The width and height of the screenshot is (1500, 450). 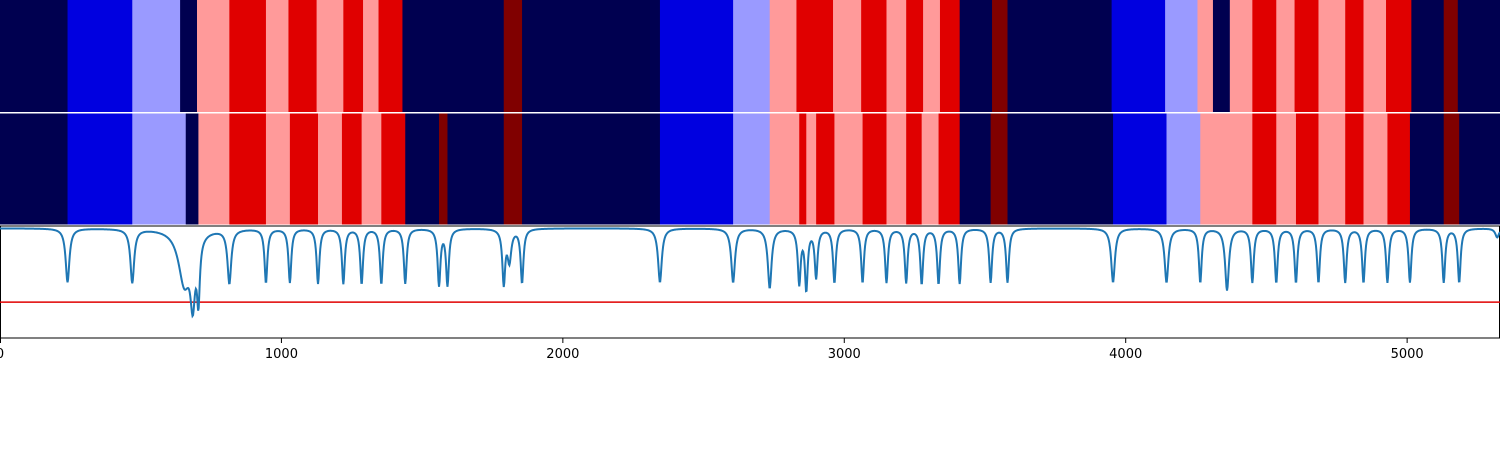 I want to click on x-tick-label: 1000, so click(x=281, y=354).